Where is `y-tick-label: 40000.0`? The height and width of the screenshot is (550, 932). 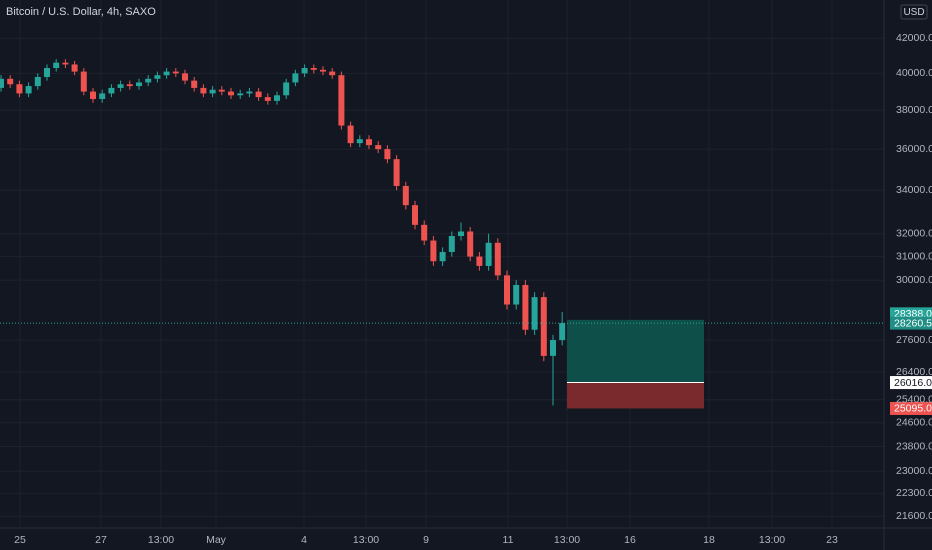 y-tick-label: 40000.0 is located at coordinates (914, 73).